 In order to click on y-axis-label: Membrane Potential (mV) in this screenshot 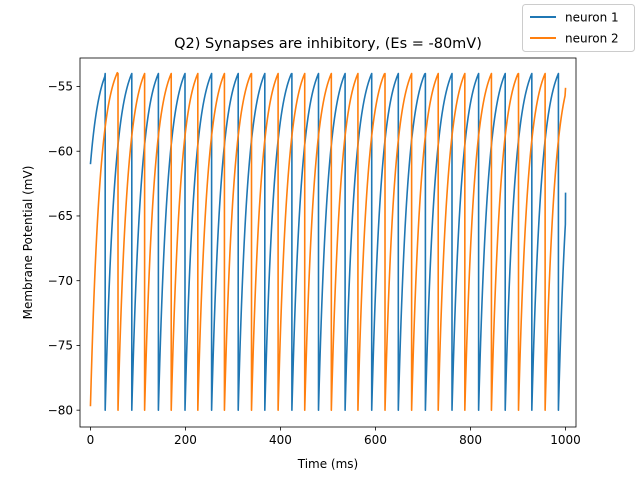, I will do `click(28, 243)`.